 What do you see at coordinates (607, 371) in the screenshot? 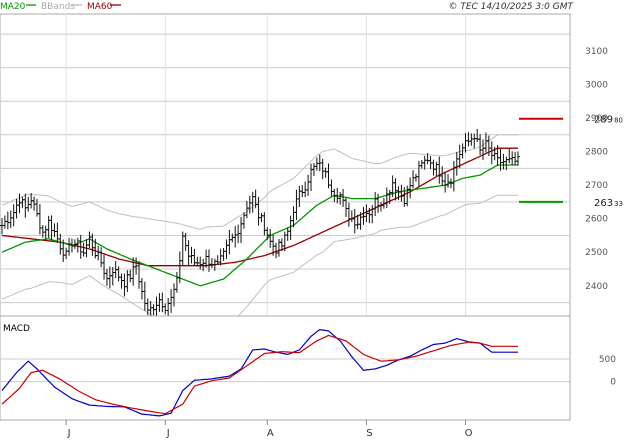
I see `macd-y-axis-labels: 0 500` at bounding box center [607, 371].